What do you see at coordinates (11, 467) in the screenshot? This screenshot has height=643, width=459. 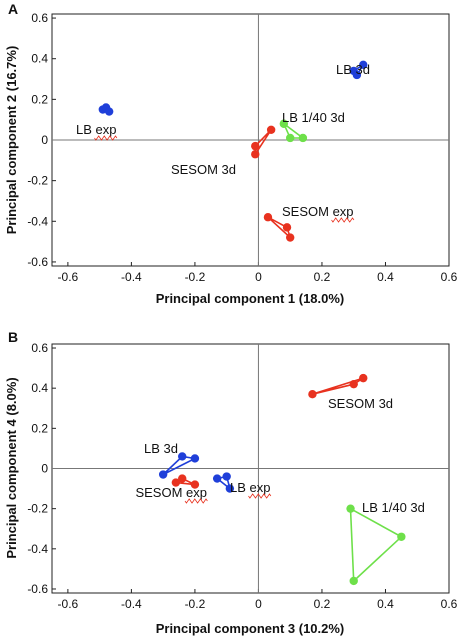 I see `panel-b-y-axis-label: Principal component 4 (8.0%)` at bounding box center [11, 467].